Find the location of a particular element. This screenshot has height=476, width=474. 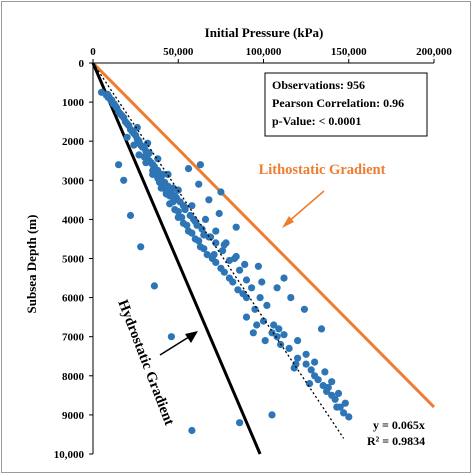

x-tick-label: 200,000 is located at coordinates (434, 52).